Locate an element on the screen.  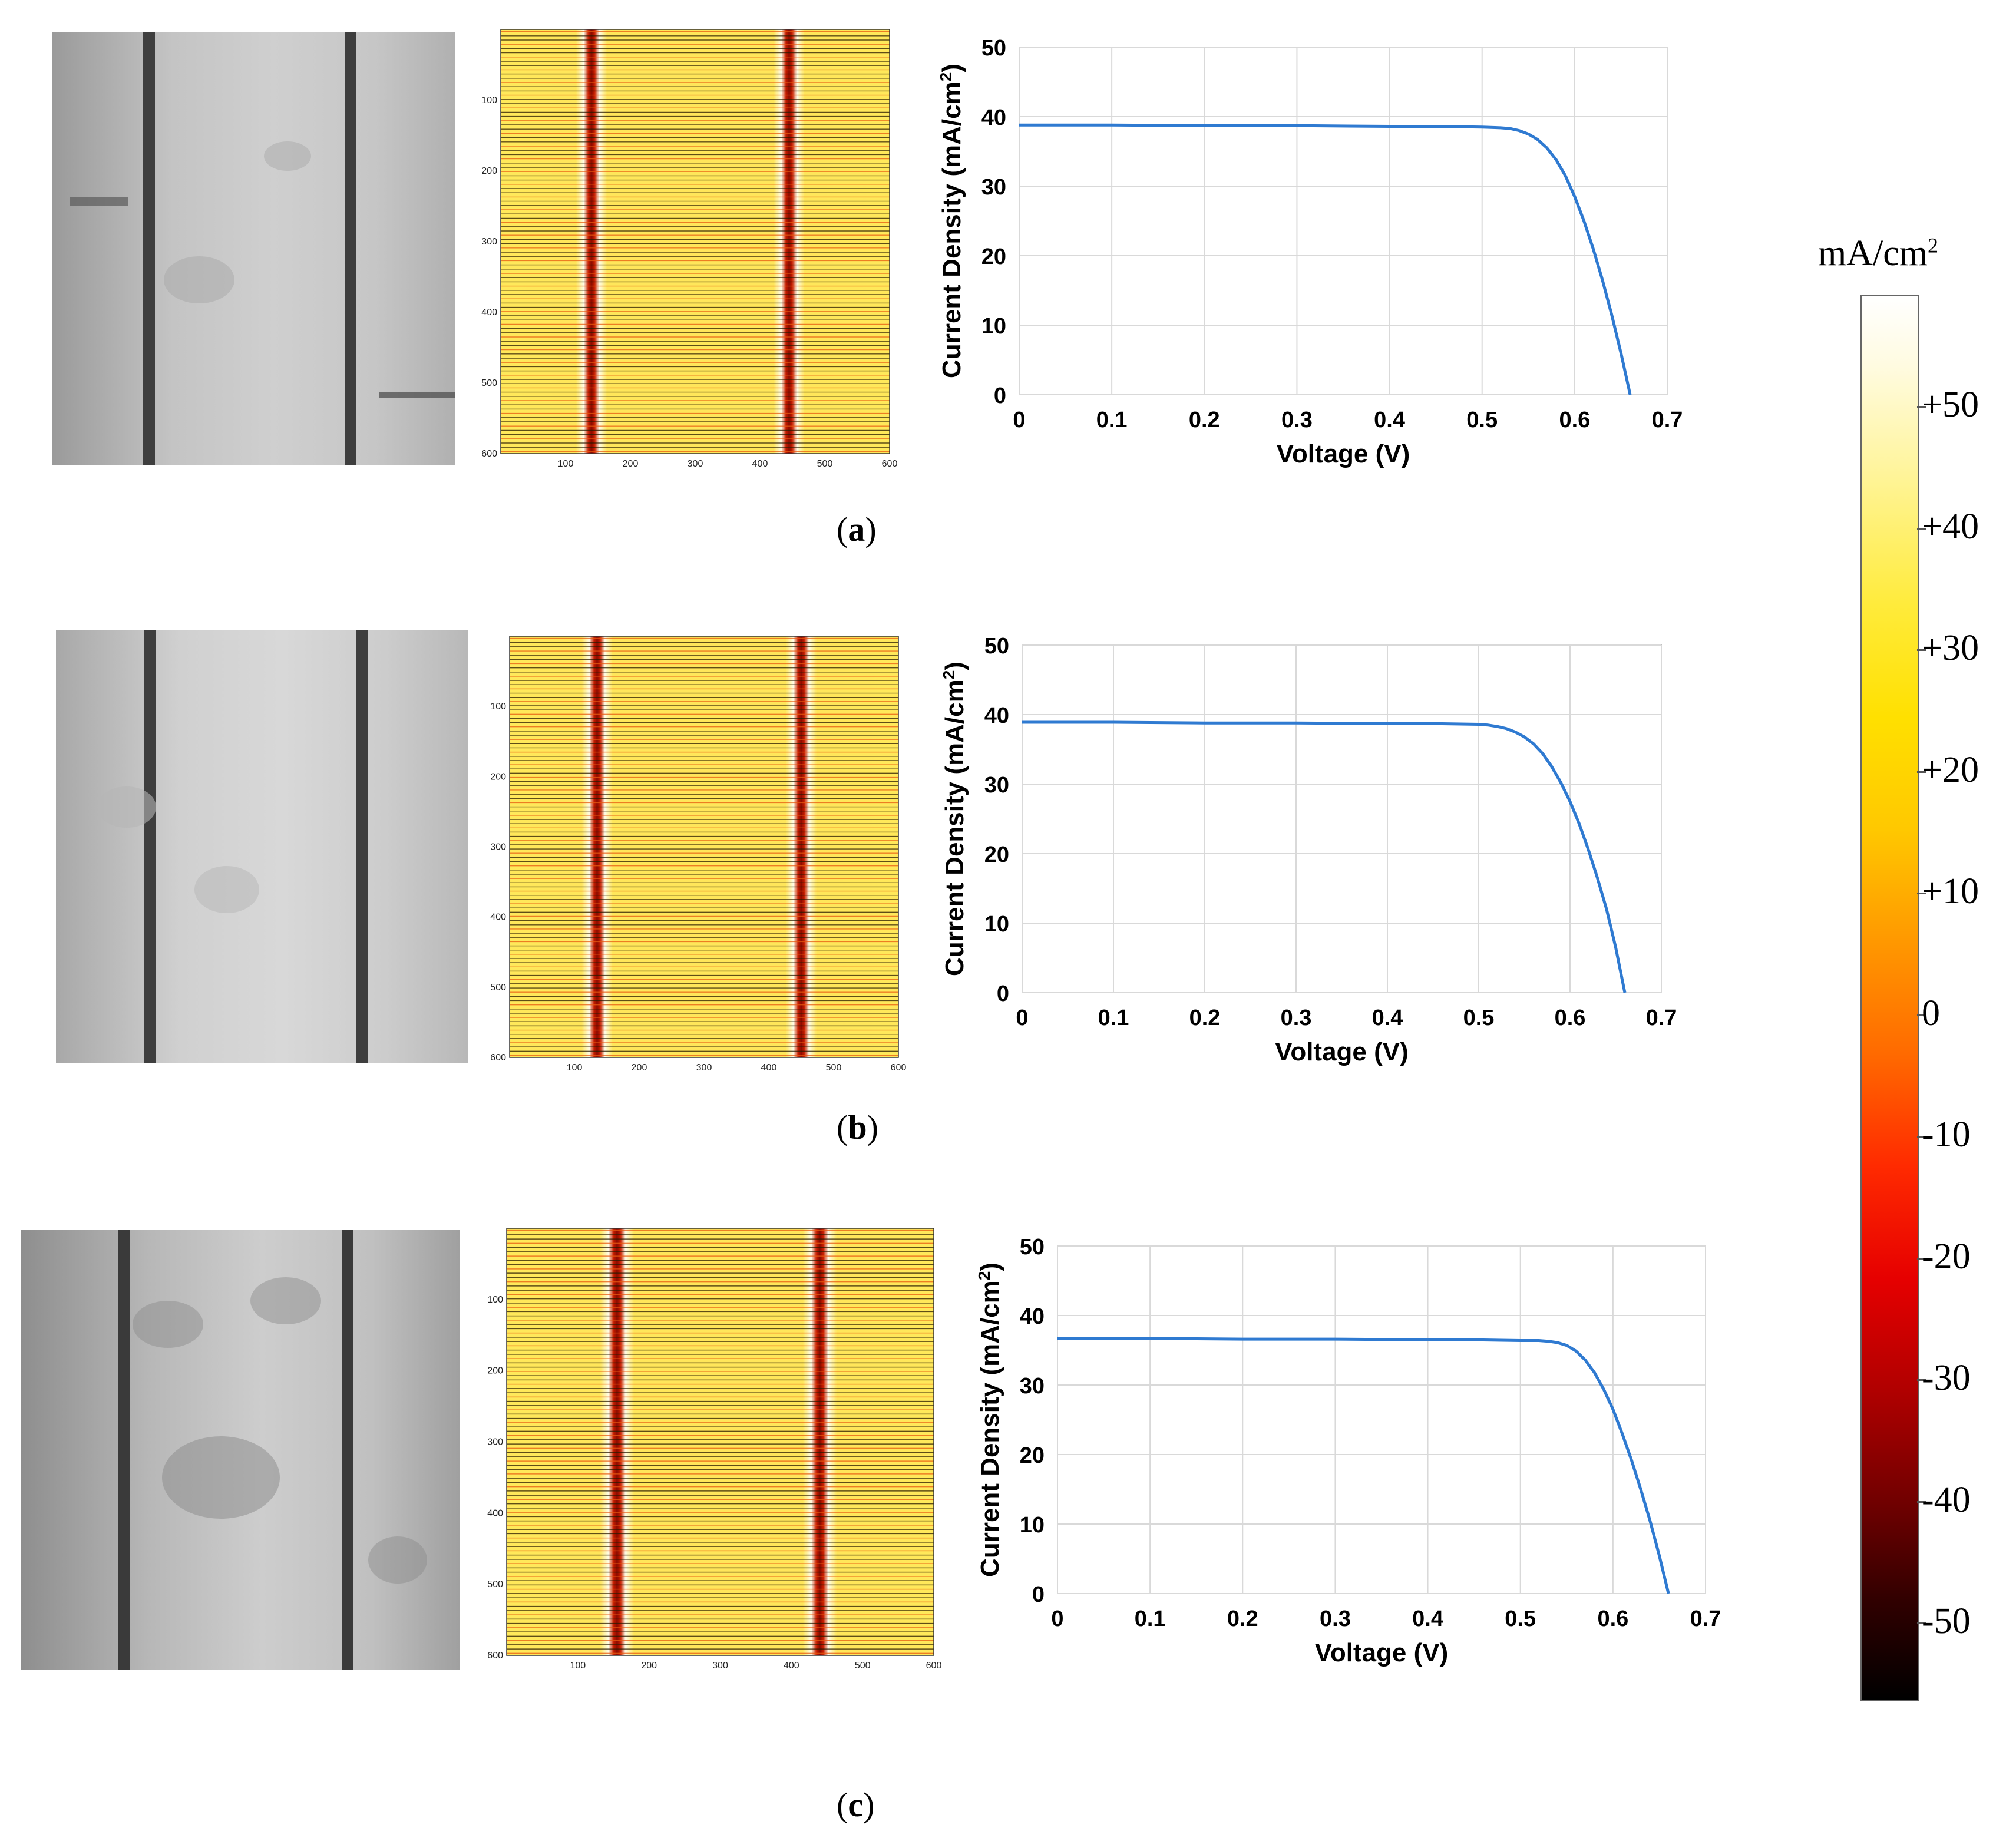
el-iv-xtick-c: 0.2 is located at coordinates (1242, 1619).